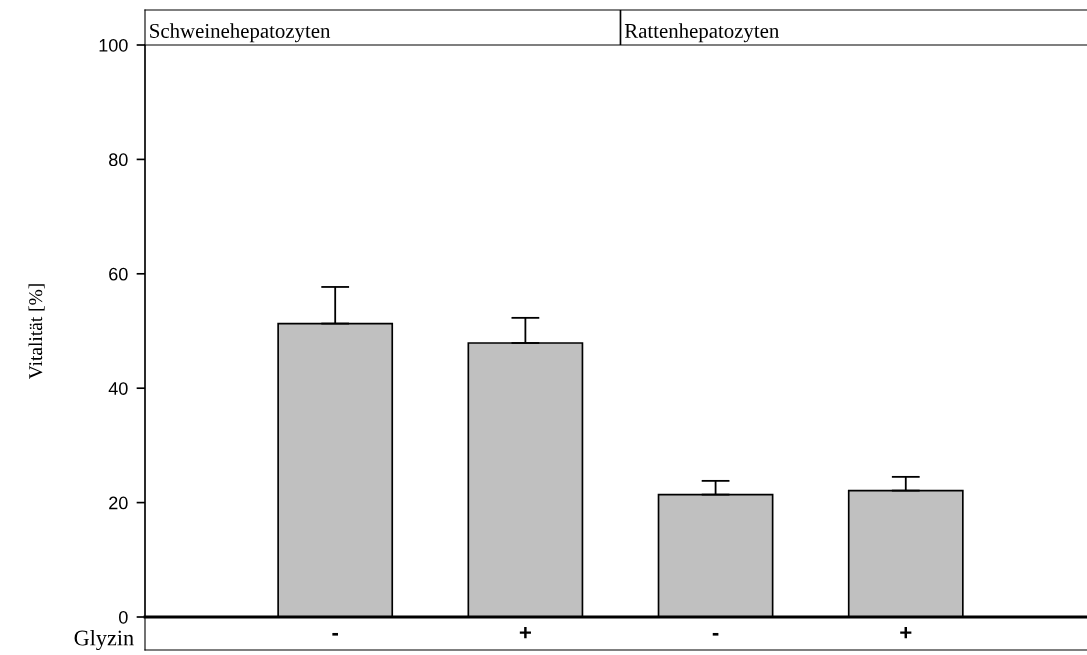 The image size is (1087, 655). Describe the element at coordinates (240, 33) in the screenshot. I see `text: Schweinehepatozyten` at that location.